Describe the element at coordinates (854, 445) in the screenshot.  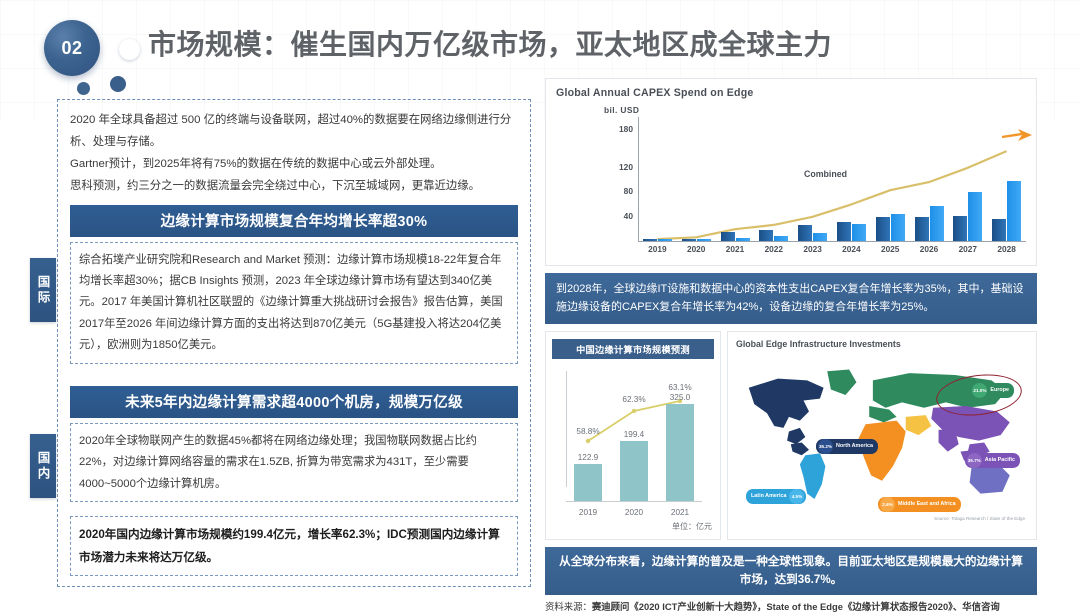
I see `map-name-north-america: North America` at that location.